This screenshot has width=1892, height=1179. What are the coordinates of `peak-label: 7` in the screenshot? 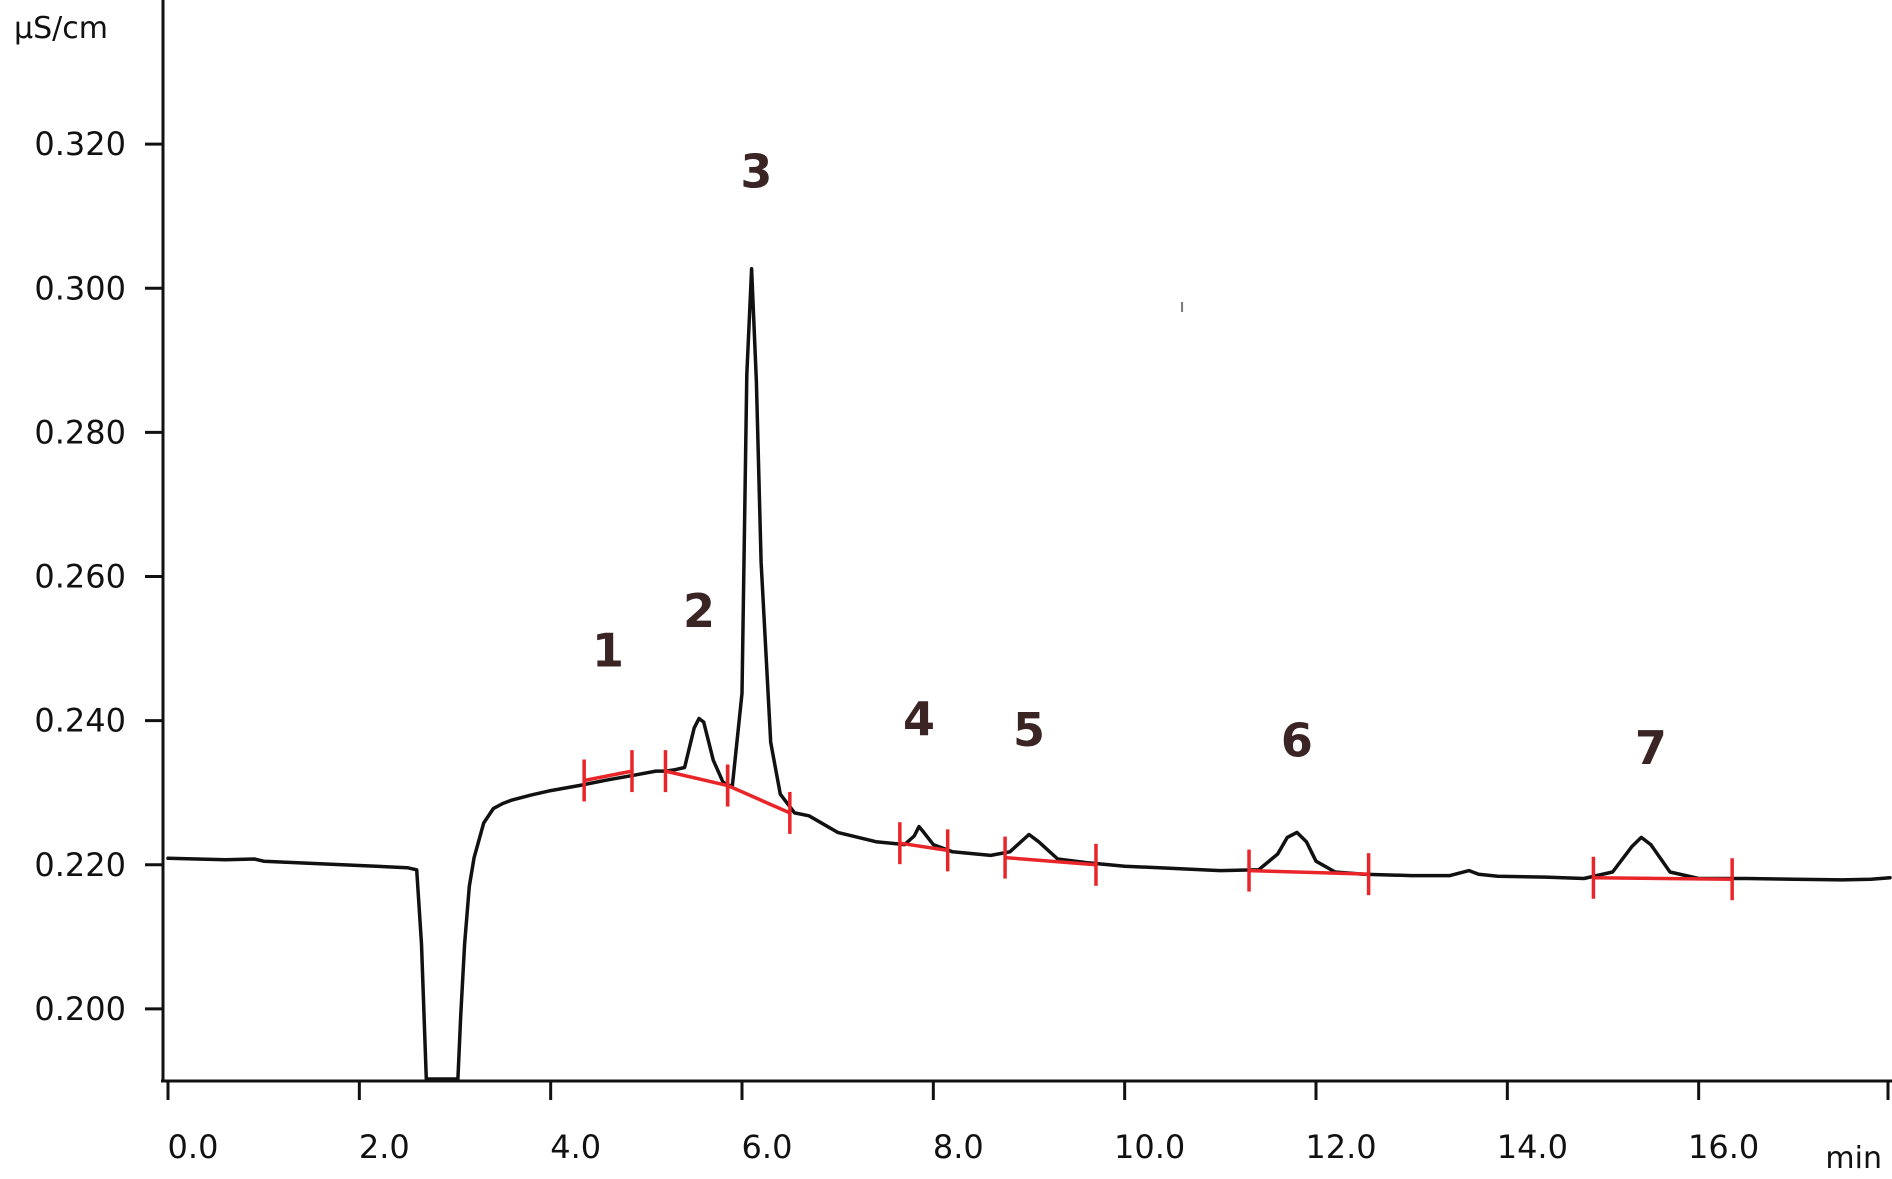 It's located at (1651, 748).